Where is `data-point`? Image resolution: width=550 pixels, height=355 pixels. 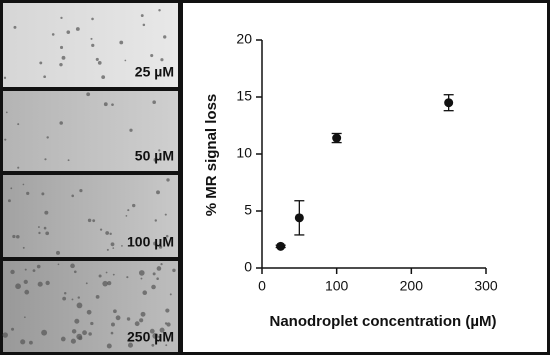 data-point is located at coordinates (281, 246).